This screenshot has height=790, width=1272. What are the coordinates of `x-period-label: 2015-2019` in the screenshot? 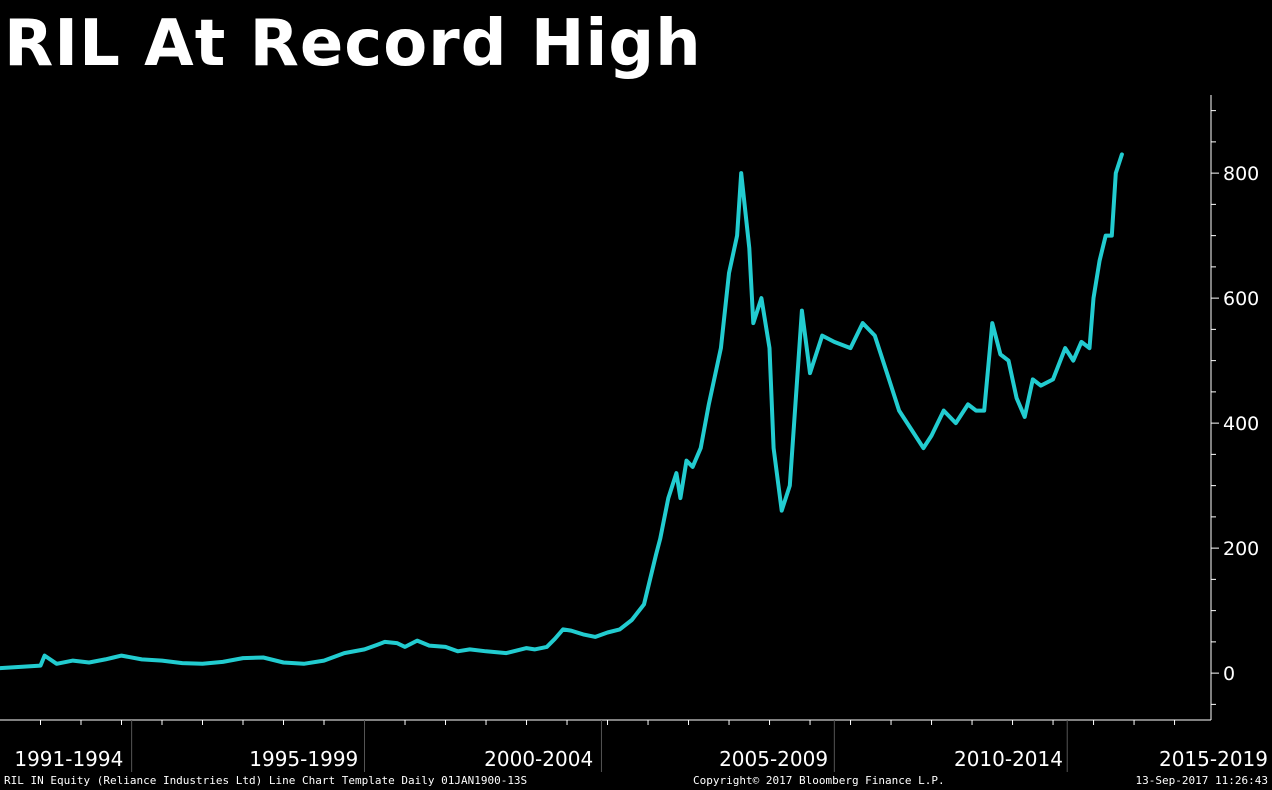 It's located at (1213, 759).